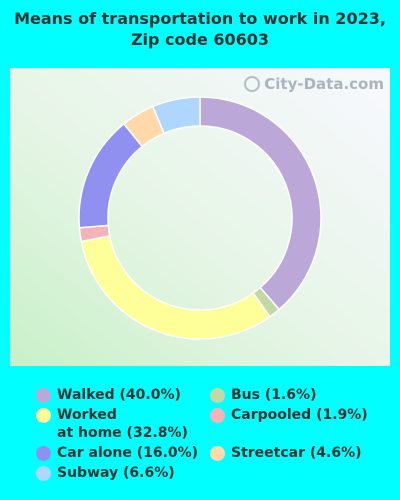 This screenshot has width=400, height=500. I want to click on legend-swatch-streetcar, so click(217, 453).